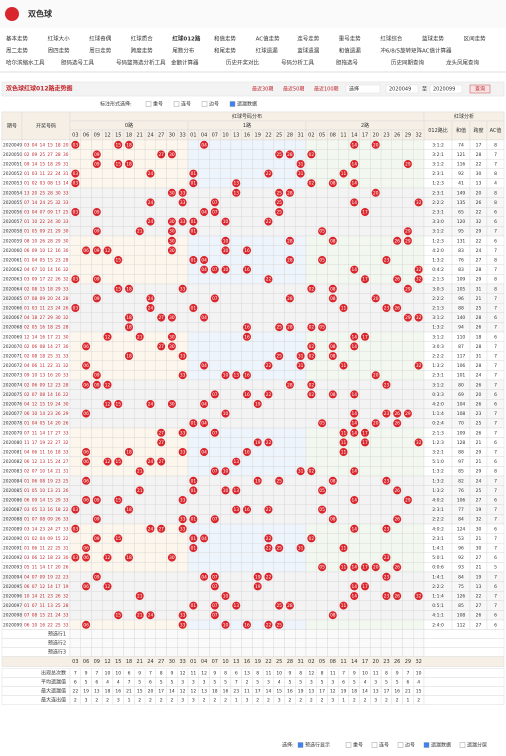  Describe the element at coordinates (298, 63) in the screenshot. I see `nav-link: 号码分析工具` at that location.